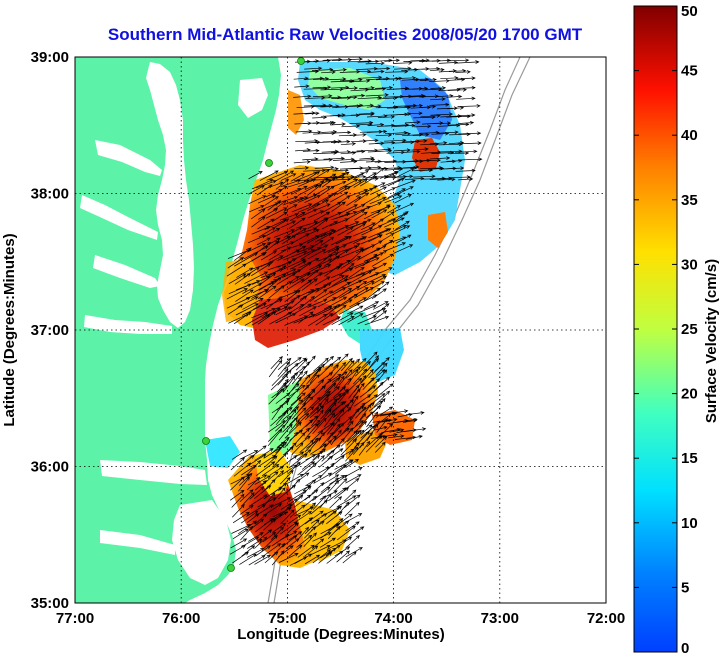 The width and height of the screenshot is (724, 659). What do you see at coordinates (689, 71) in the screenshot?
I see `colorbar-tick-label: 45` at bounding box center [689, 71].